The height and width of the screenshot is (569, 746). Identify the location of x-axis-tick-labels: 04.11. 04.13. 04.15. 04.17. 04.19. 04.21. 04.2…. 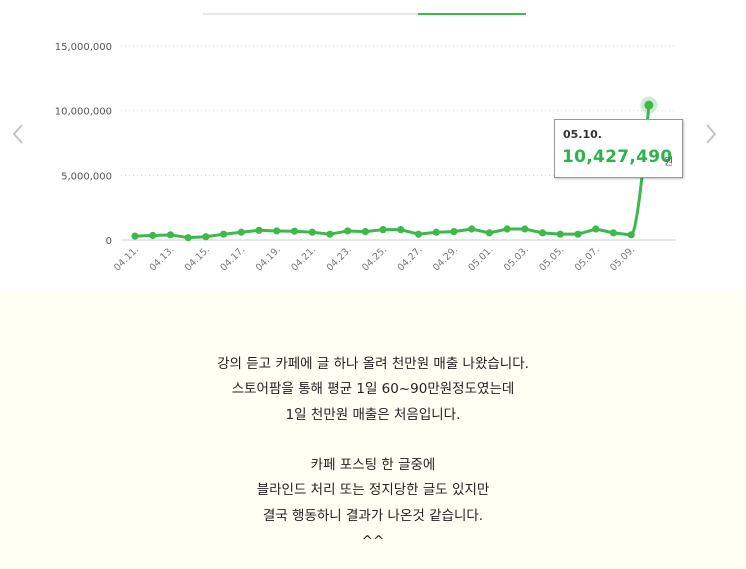
(374, 258).